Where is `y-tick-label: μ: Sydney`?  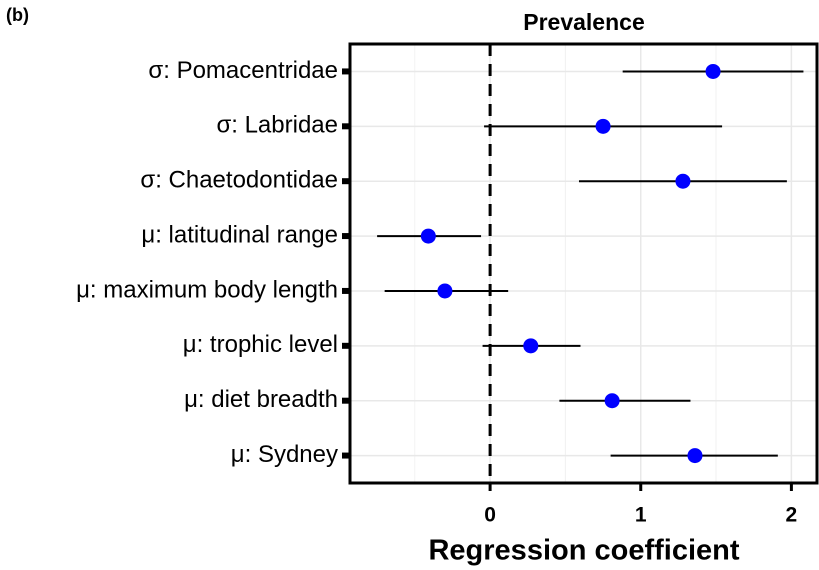
y-tick-label: μ: Sydney is located at coordinates (284, 454).